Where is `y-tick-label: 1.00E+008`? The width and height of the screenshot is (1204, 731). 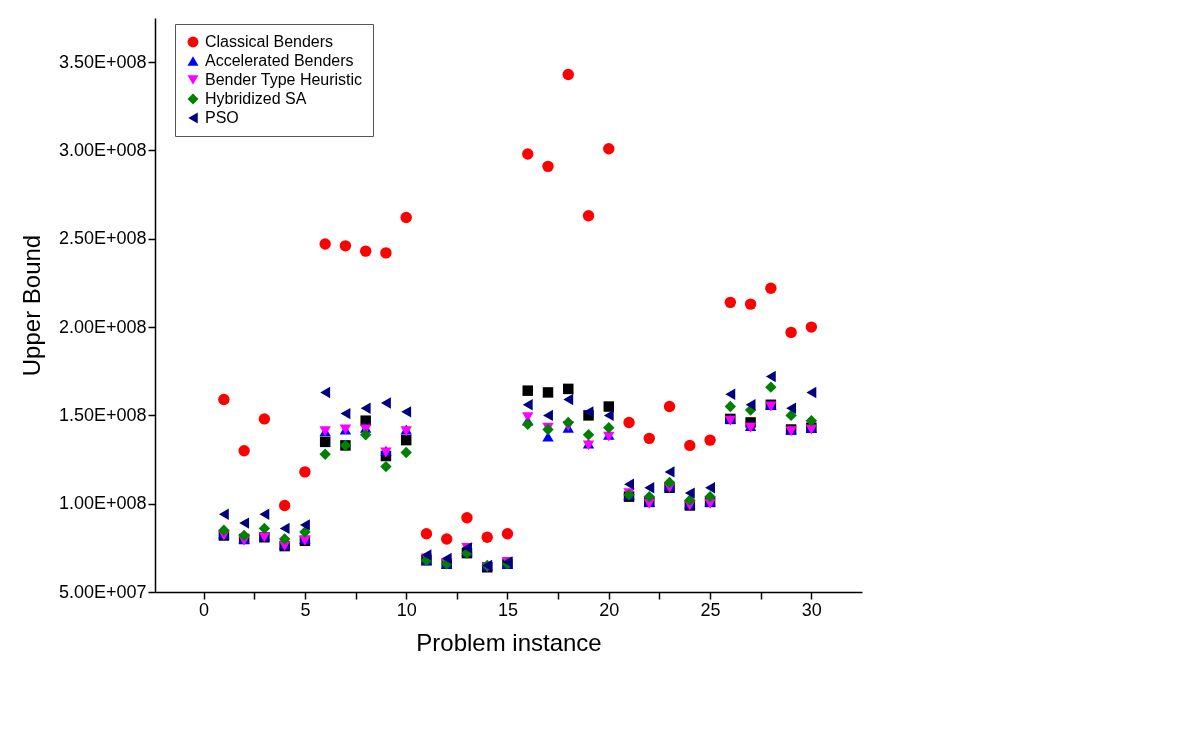
y-tick-label: 1.00E+008 is located at coordinates (102, 503).